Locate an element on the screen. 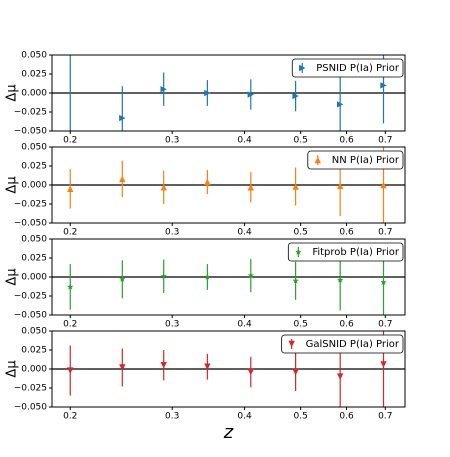 This screenshot has width=450, height=457. legend: NN P(Ia) Prior is located at coordinates (355, 160).